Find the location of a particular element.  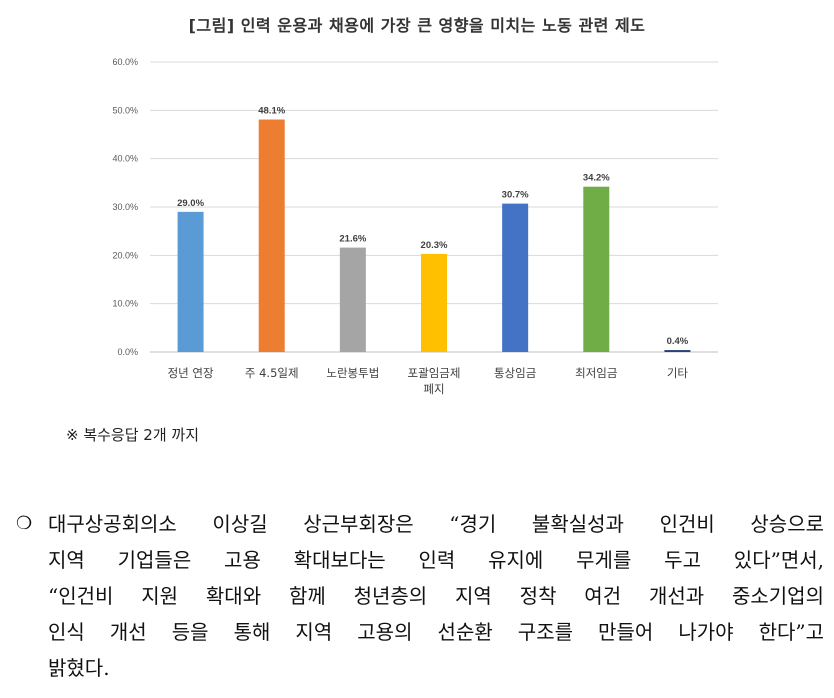

x-tick-label: 노란봉투법 is located at coordinates (352, 373).